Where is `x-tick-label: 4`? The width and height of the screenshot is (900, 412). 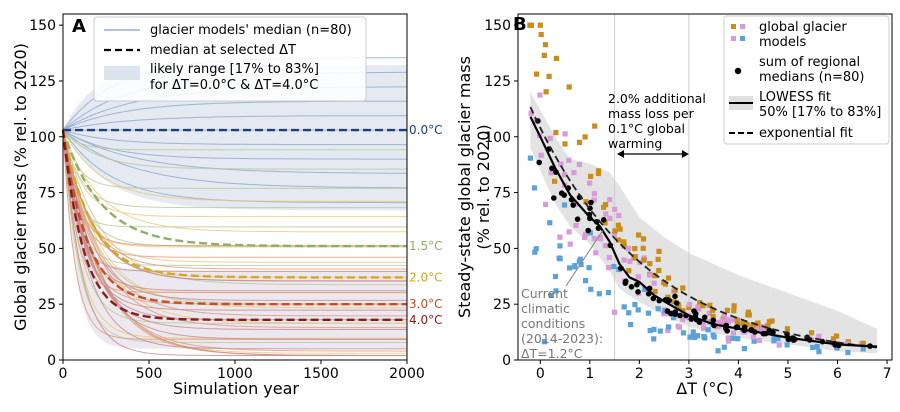
x-tick-label: 4 is located at coordinates (738, 374).